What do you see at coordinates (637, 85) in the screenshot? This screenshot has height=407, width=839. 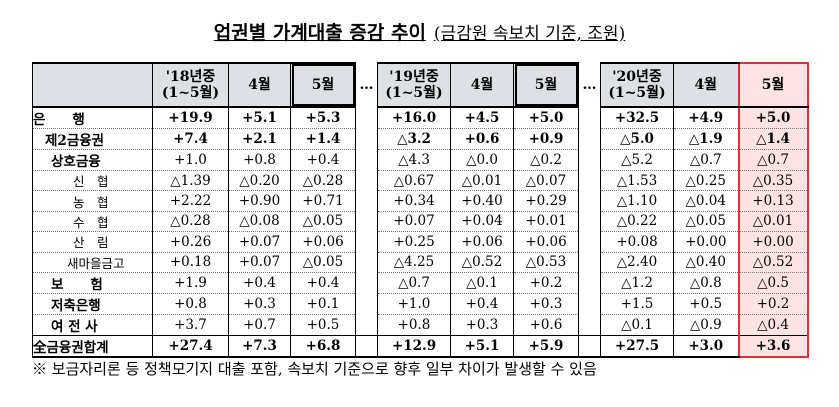 I see `header-cell: '20년중 (1~5월)` at bounding box center [637, 85].